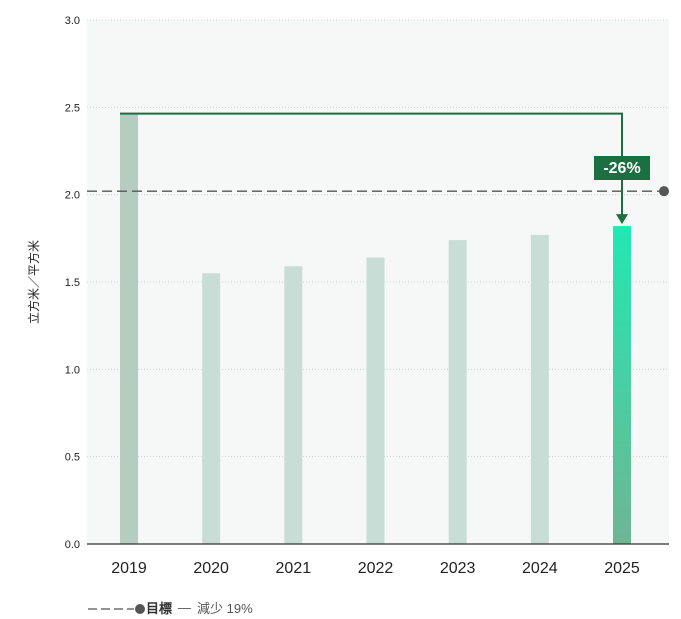 The width and height of the screenshot is (681, 619). I want to click on bar-2022, so click(375, 400).